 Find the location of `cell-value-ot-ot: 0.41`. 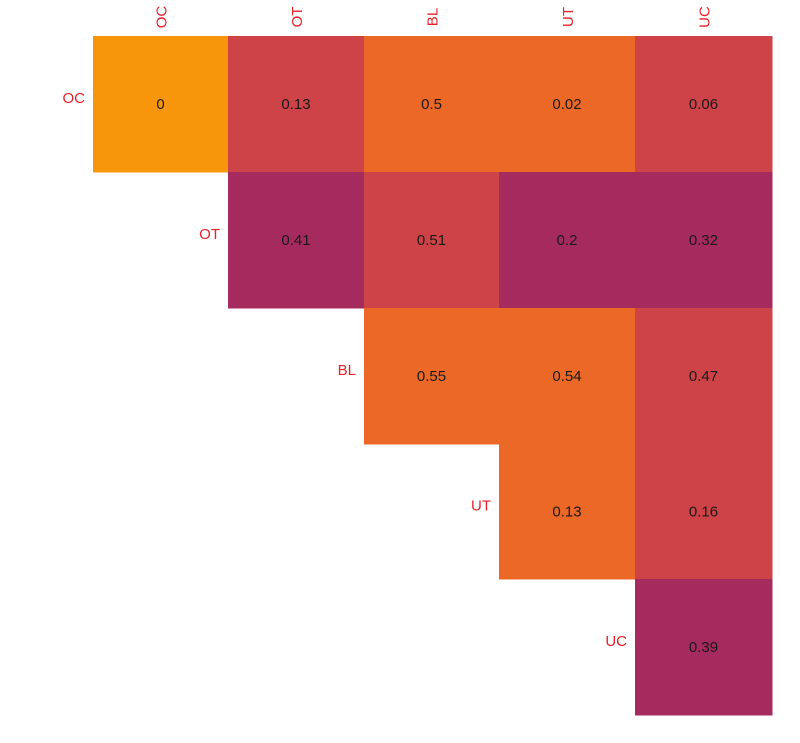

cell-value-ot-ot: 0.41 is located at coordinates (295, 240).